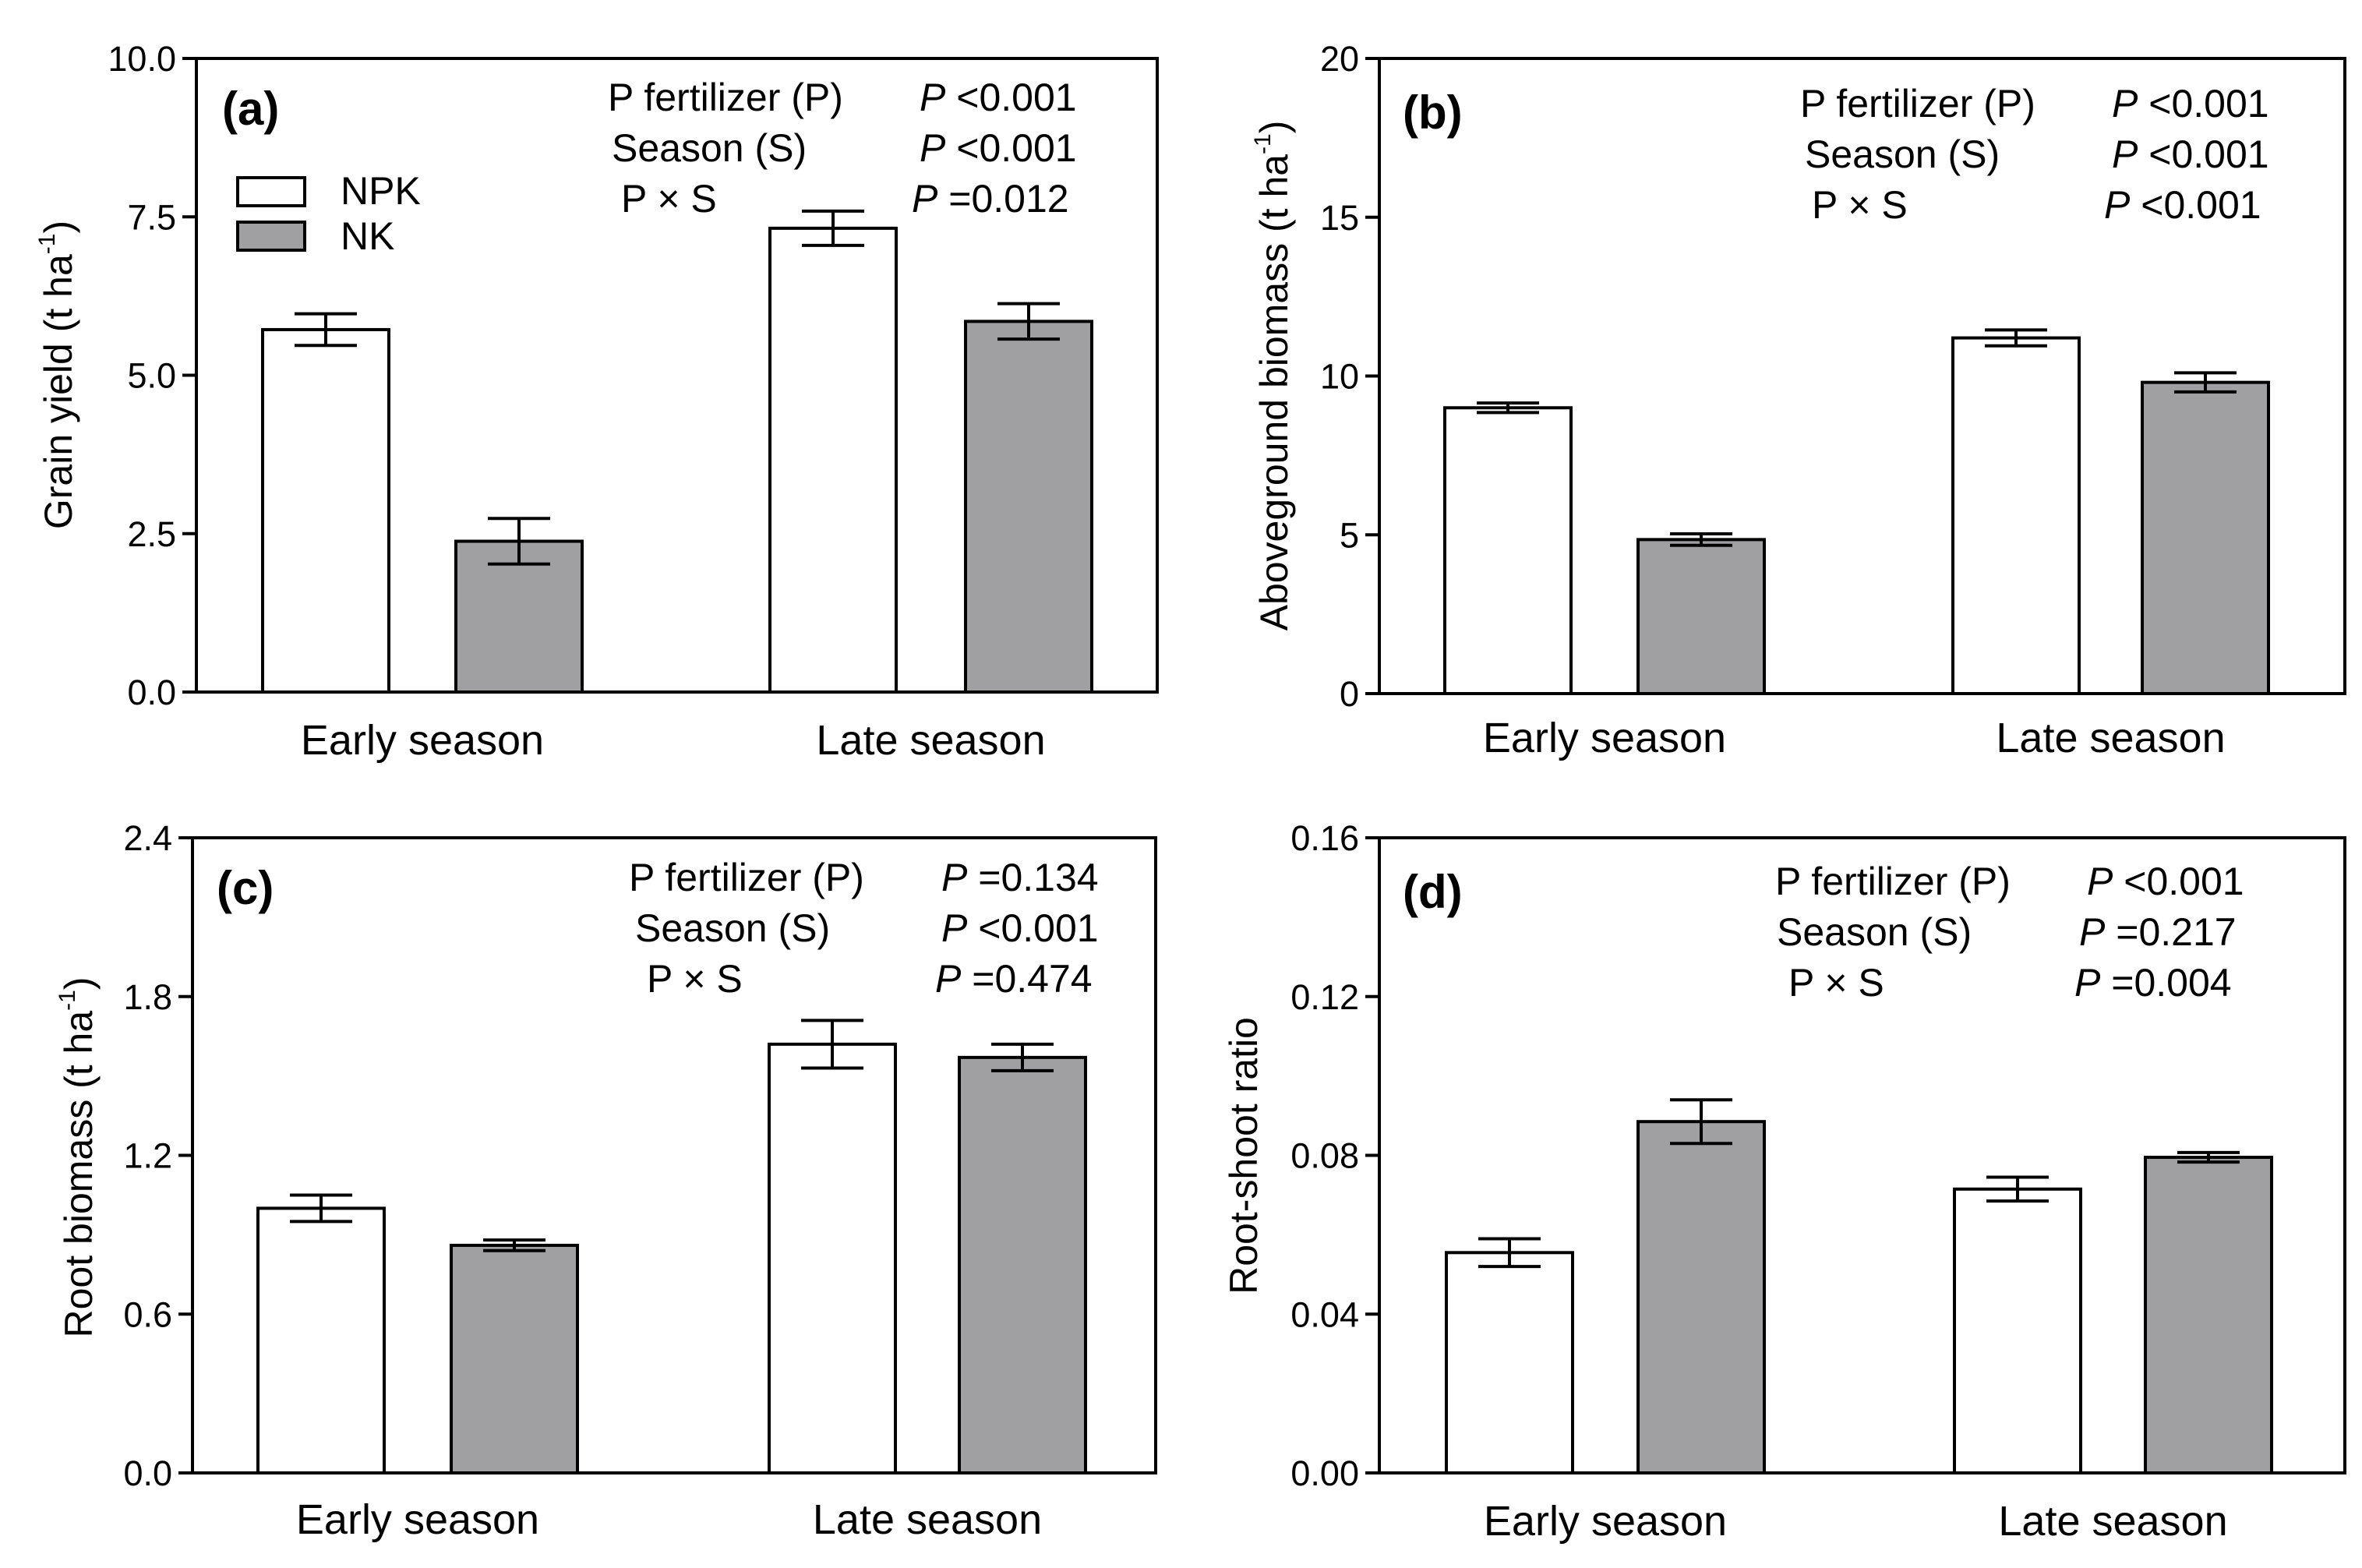  What do you see at coordinates (1433, 113) in the screenshot?
I see `panel-label: (b)` at bounding box center [1433, 113].